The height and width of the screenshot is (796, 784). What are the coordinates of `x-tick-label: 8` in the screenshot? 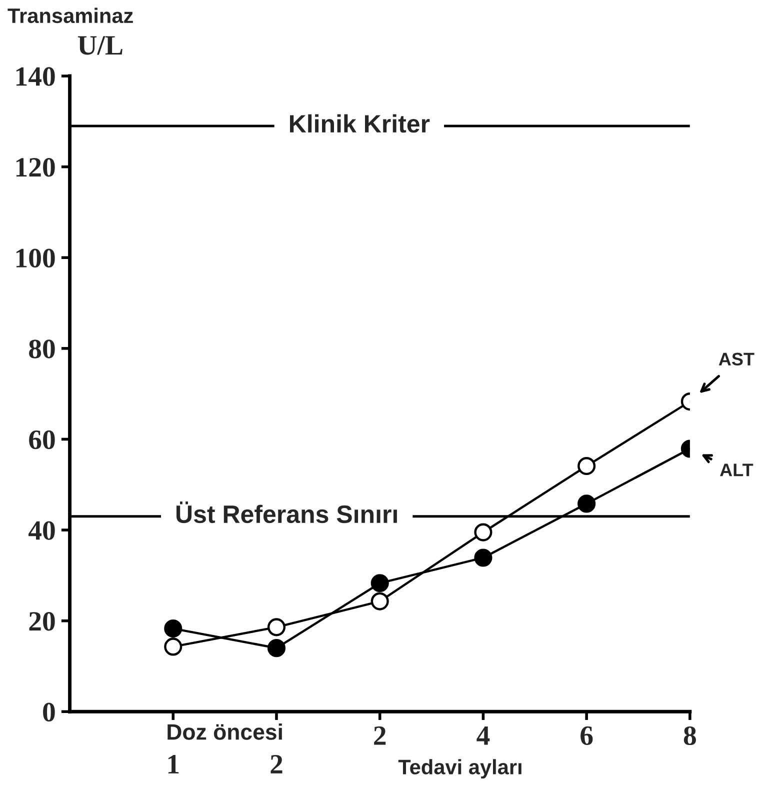 It's located at (690, 736).